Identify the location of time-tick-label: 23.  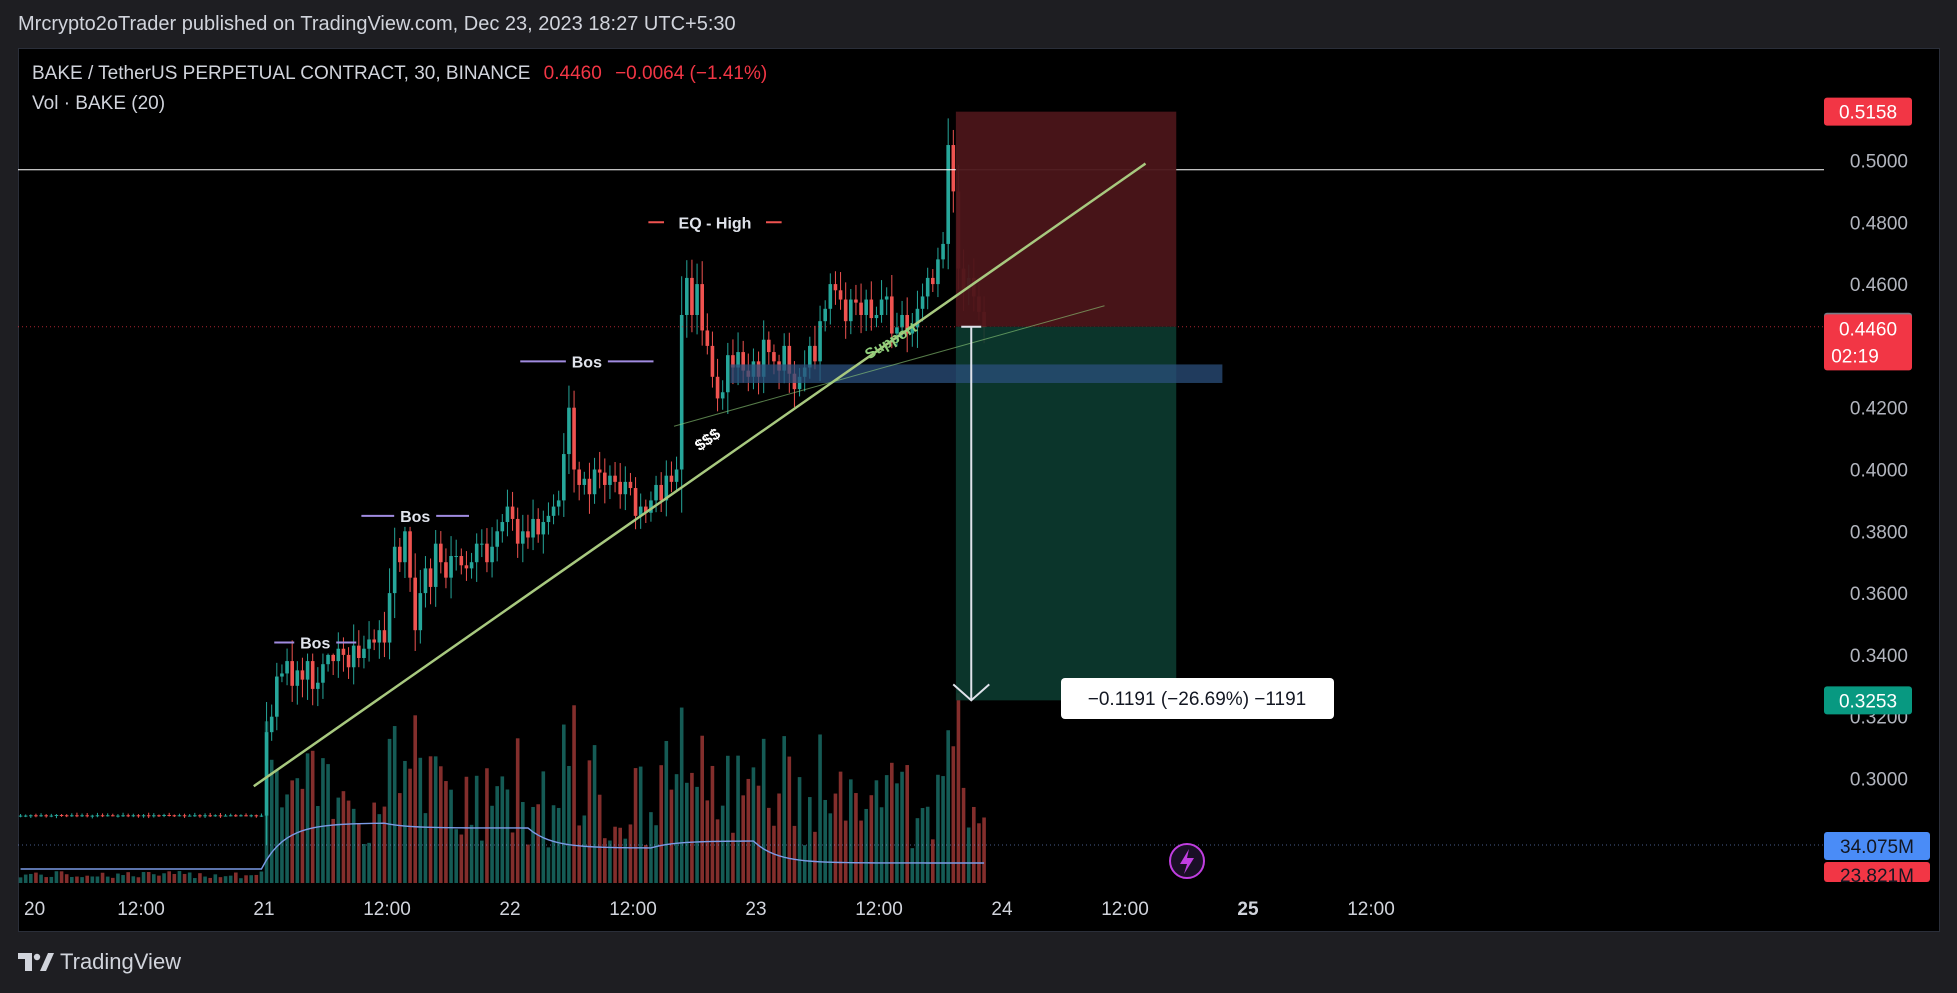
(755, 909).